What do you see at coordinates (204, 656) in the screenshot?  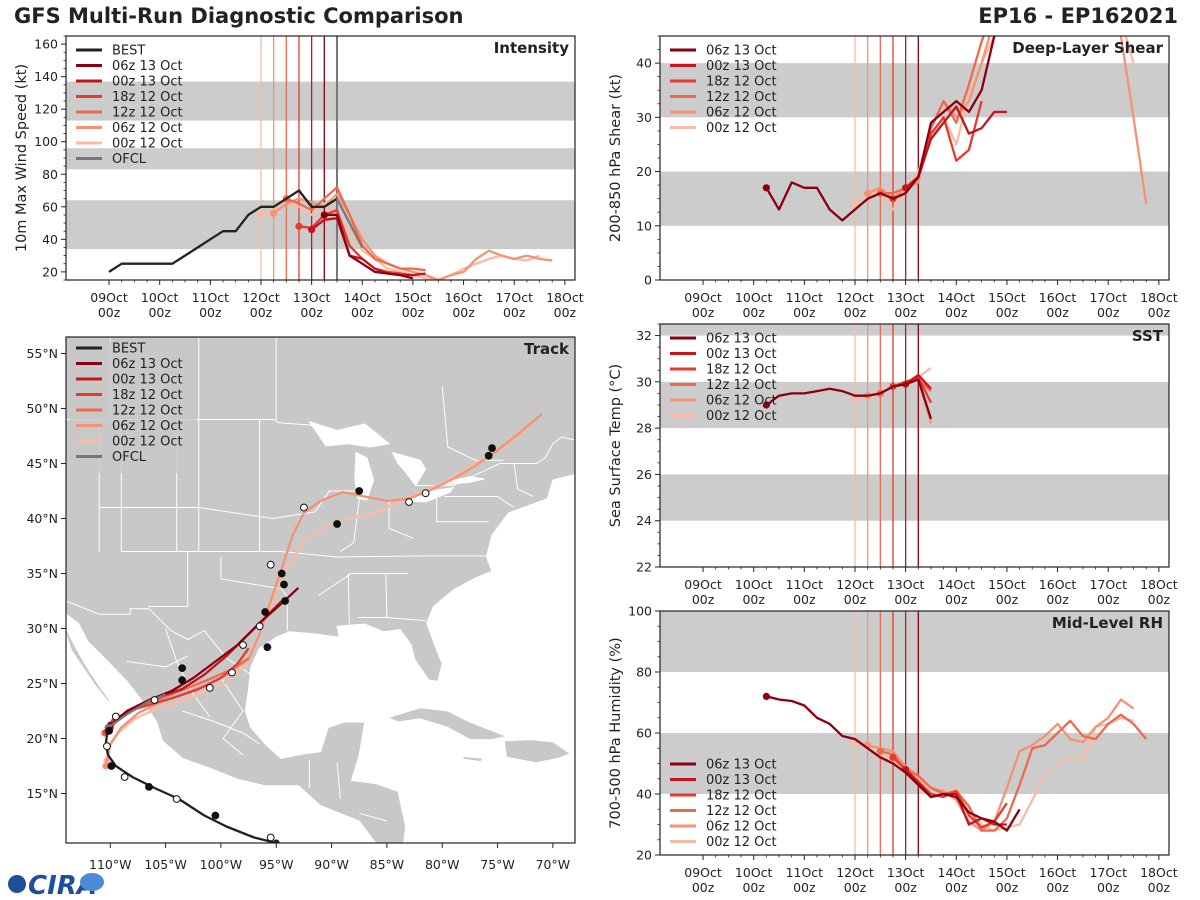 I see `track-line-06z-13-Oct` at bounding box center [204, 656].